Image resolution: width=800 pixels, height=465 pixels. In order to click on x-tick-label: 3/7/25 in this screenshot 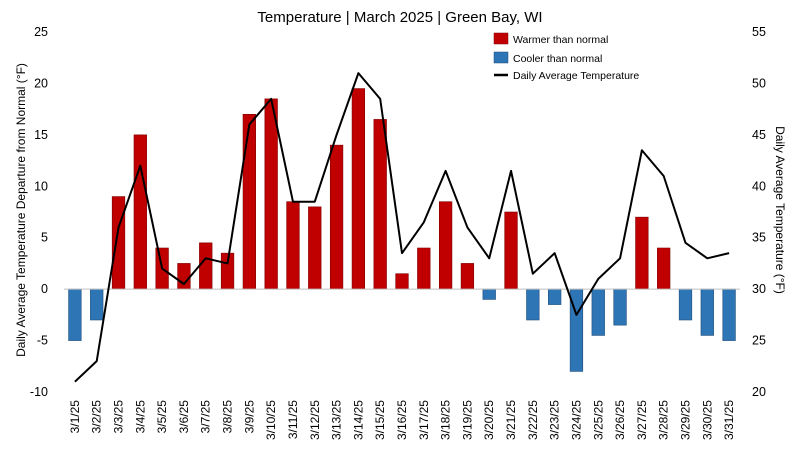, I will do `click(206, 417)`.